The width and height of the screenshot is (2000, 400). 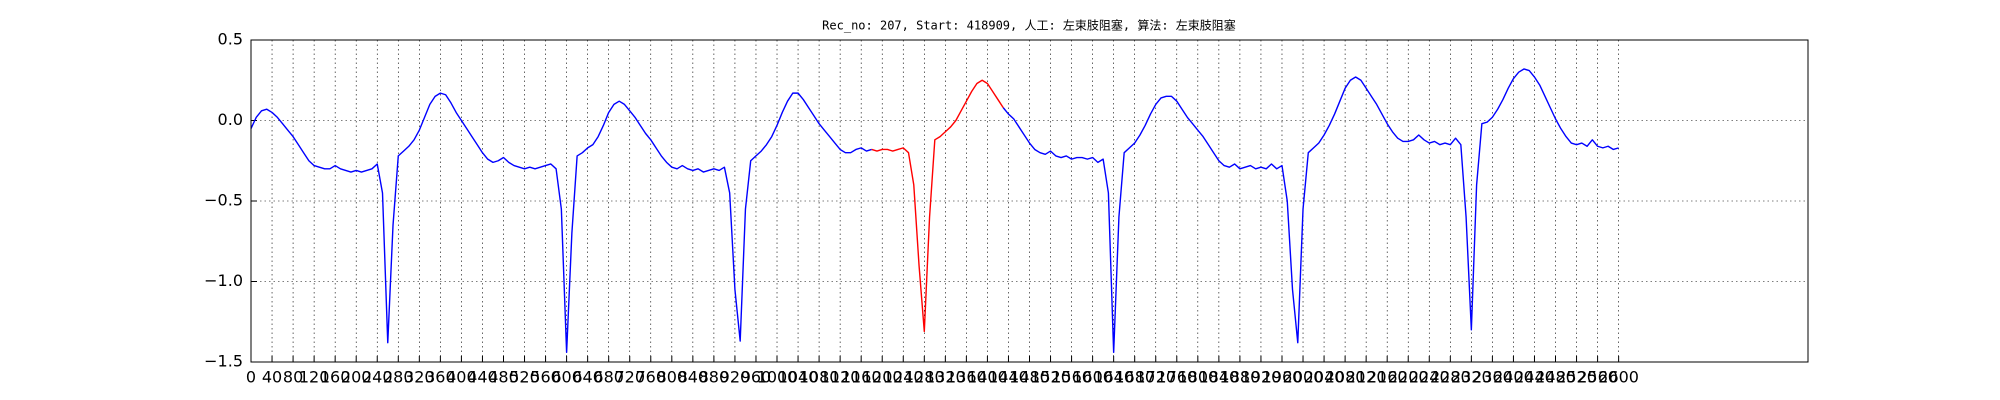 I want to click on x-tick-label: 1600, so click(x=1092, y=377).